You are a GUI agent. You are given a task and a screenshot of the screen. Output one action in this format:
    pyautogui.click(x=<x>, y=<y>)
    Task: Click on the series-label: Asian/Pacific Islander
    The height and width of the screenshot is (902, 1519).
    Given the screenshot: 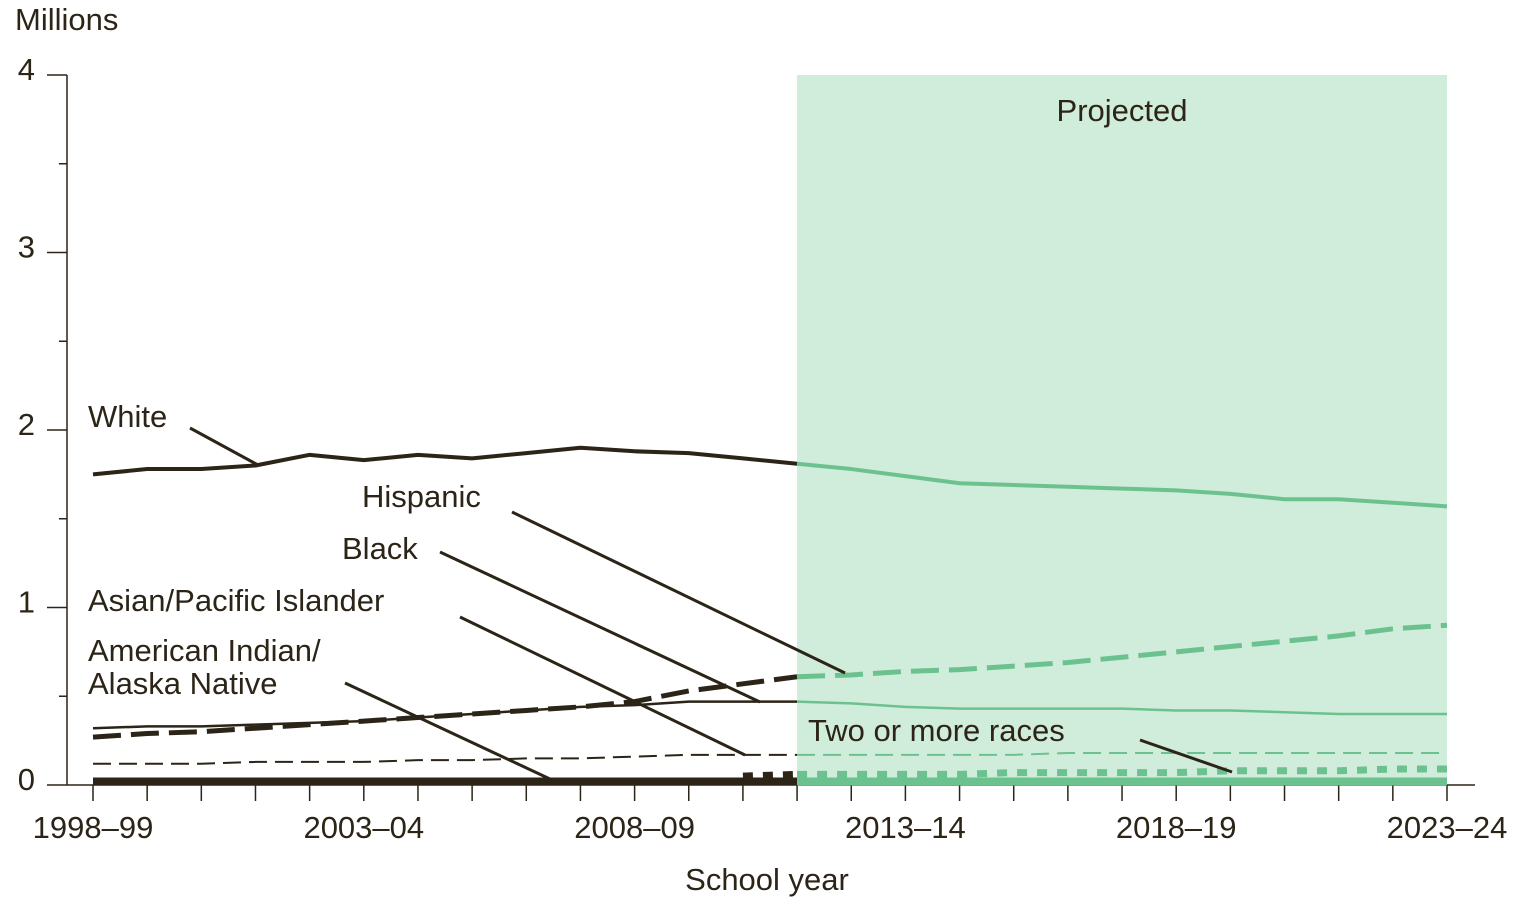 What is the action you would take?
    pyautogui.click(x=236, y=600)
    